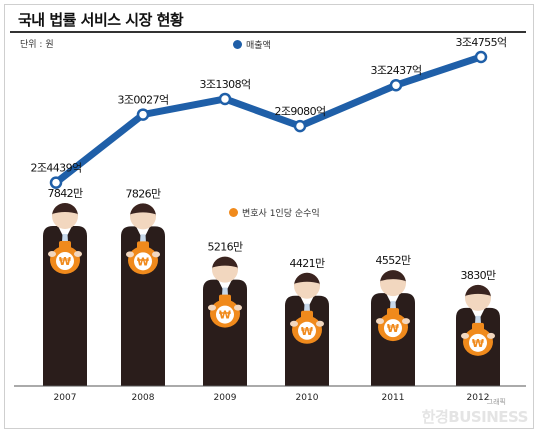 This screenshot has height=435, width=540. What do you see at coordinates (281, 214) in the screenshot?
I see `legend-income-text: 변호사 1인당 순수익` at bounding box center [281, 214].